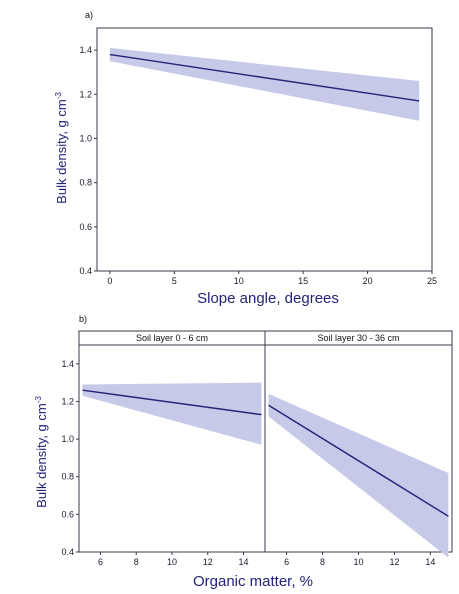  What do you see at coordinates (244, 562) in the screenshot?
I see `facet-0-6cm-x-tick-label: 14` at bounding box center [244, 562].